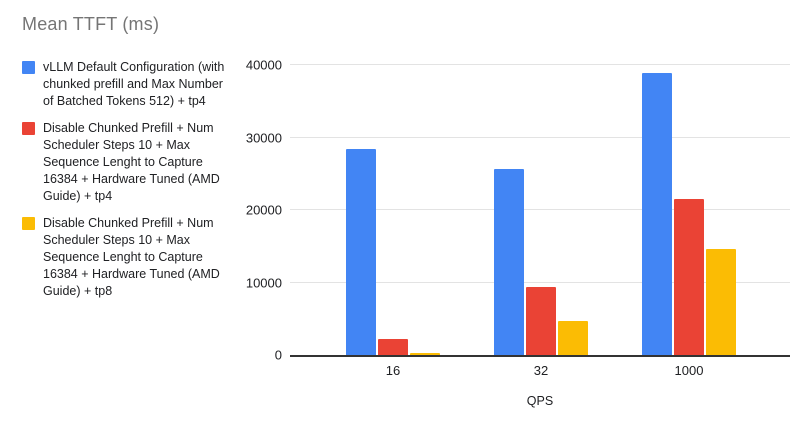  What do you see at coordinates (278, 355) in the screenshot?
I see `y-axis-tick-label-0: 0` at bounding box center [278, 355].